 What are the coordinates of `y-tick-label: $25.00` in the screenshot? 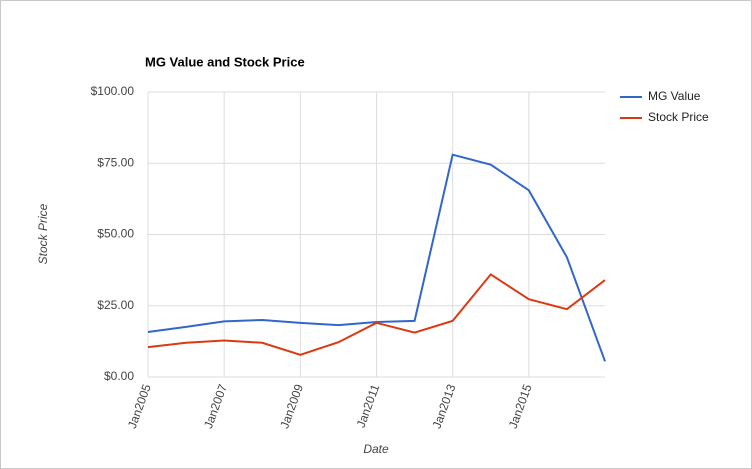 It's located at (115, 305).